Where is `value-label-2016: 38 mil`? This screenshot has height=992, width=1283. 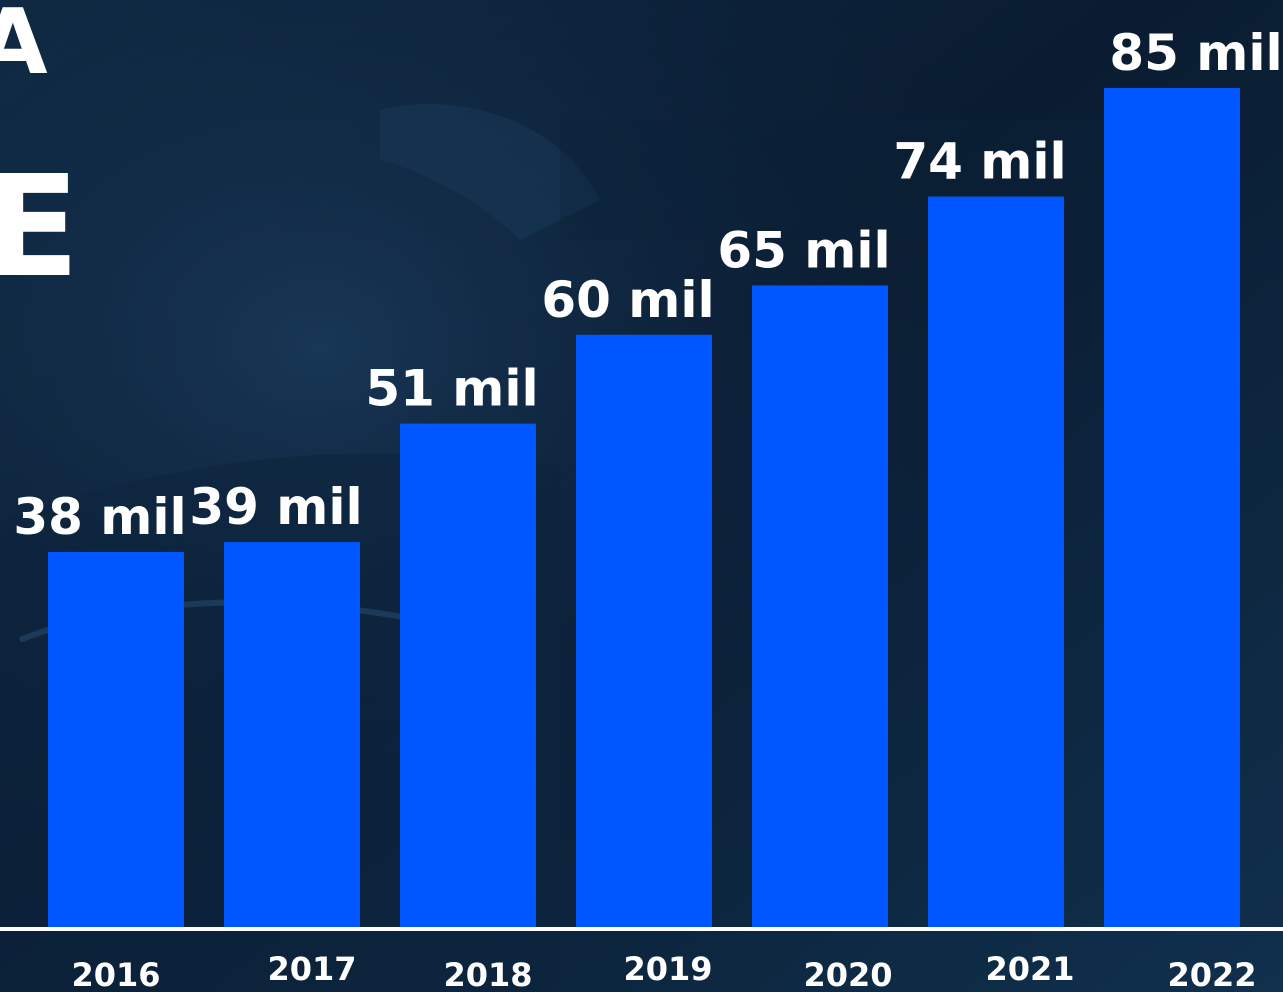
value-label-2016: 38 mil is located at coordinates (99, 517).